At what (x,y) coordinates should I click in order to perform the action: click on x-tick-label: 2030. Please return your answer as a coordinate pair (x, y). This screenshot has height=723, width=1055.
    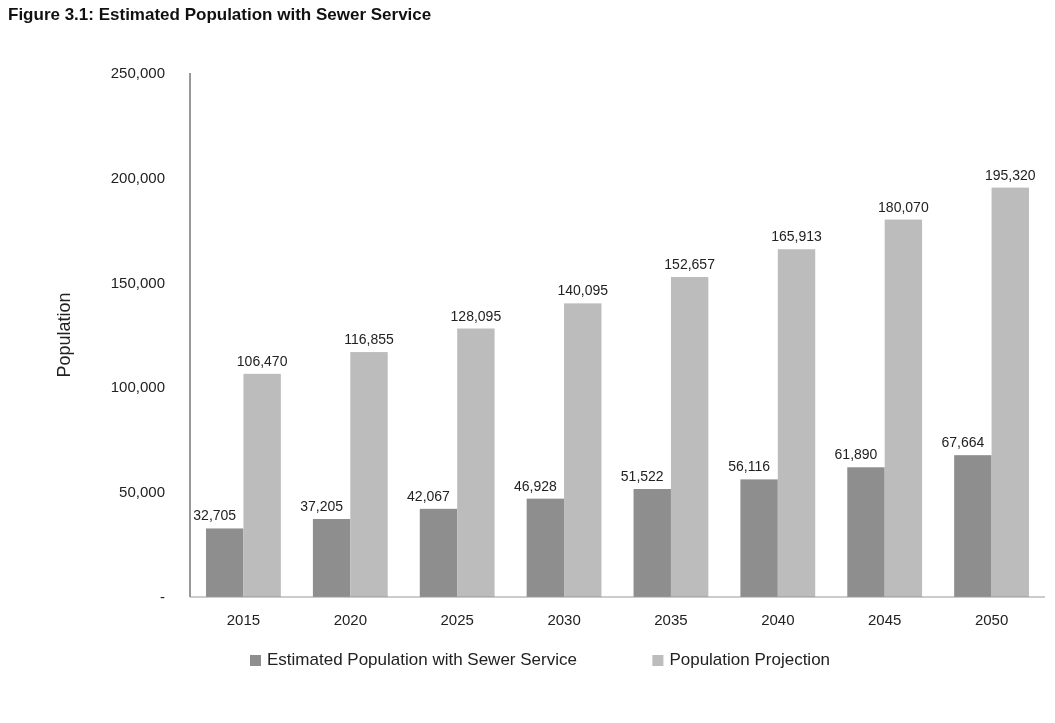
    Looking at the image, I should click on (564, 619).